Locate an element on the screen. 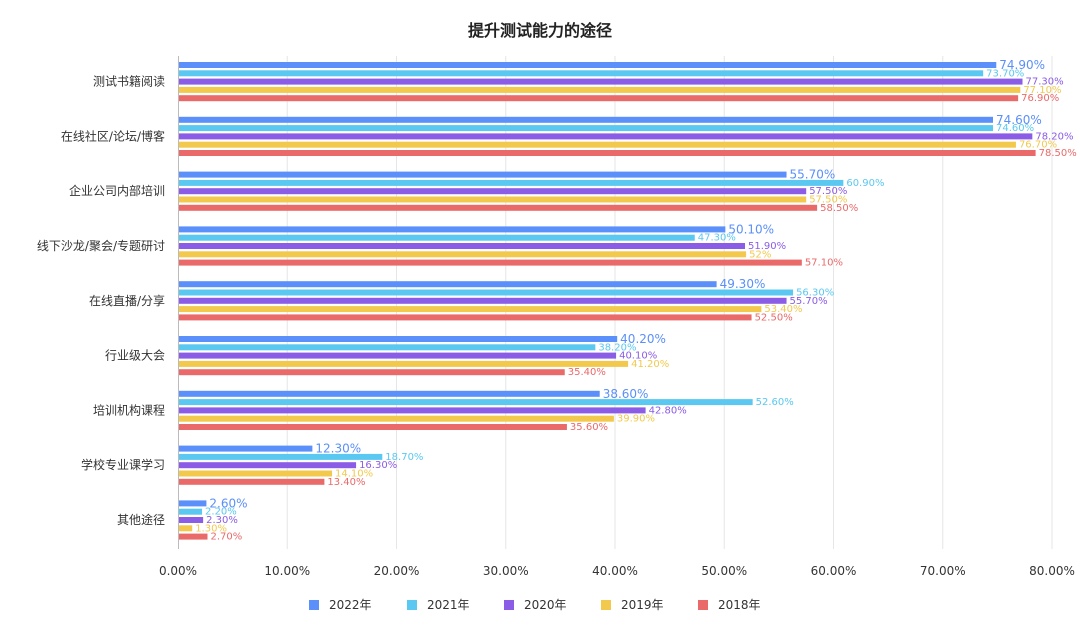 The image size is (1080, 639). x-tick-label: 80.00% is located at coordinates (1052, 571).